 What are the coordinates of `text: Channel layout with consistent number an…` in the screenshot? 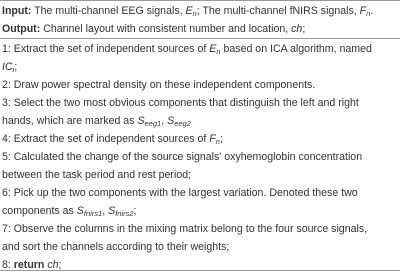 It's located at (166, 29).